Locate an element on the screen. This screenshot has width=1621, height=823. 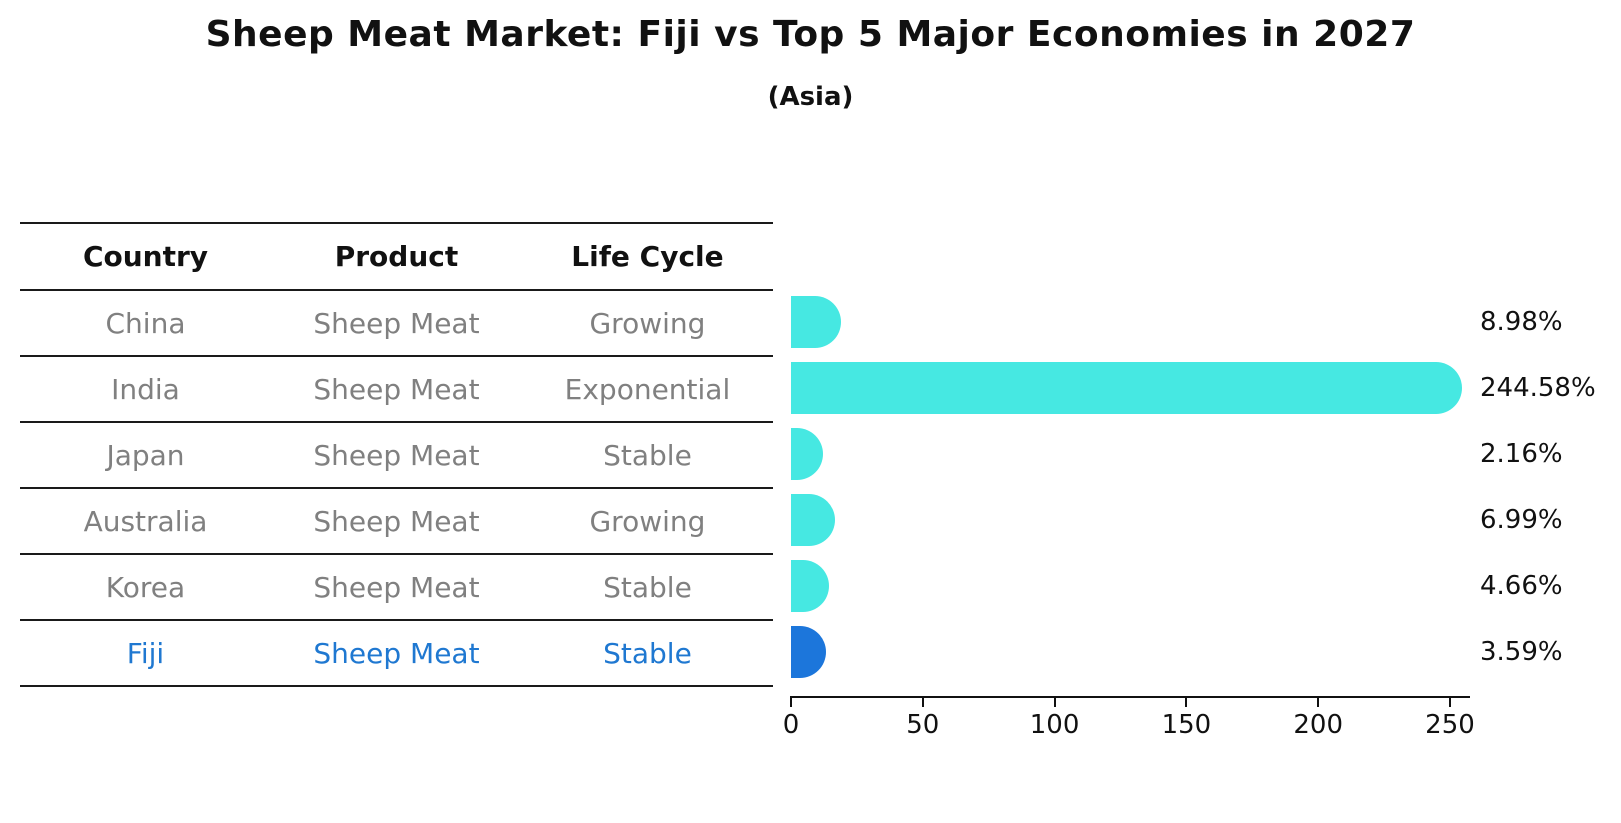
column-header-country: Country is located at coordinates (145, 256).